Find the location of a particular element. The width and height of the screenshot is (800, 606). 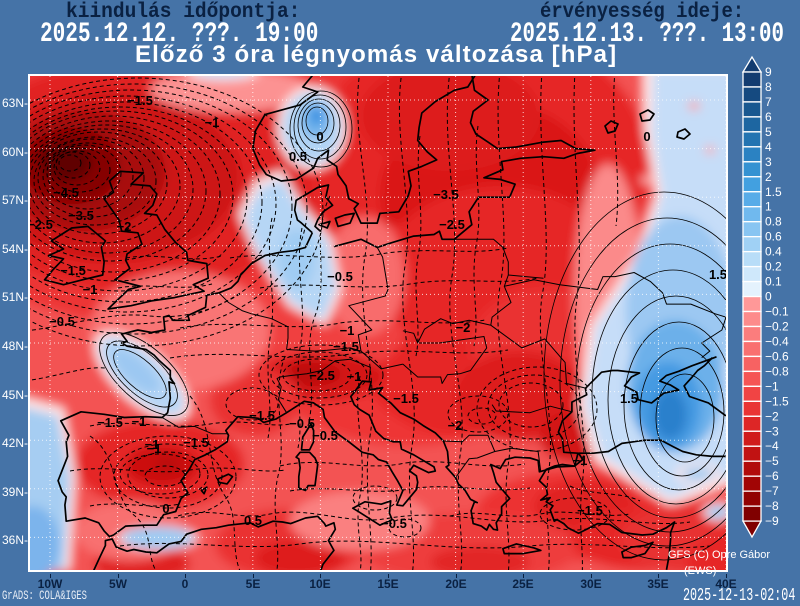

svg-text: −9 is located at coordinates (772, 521).